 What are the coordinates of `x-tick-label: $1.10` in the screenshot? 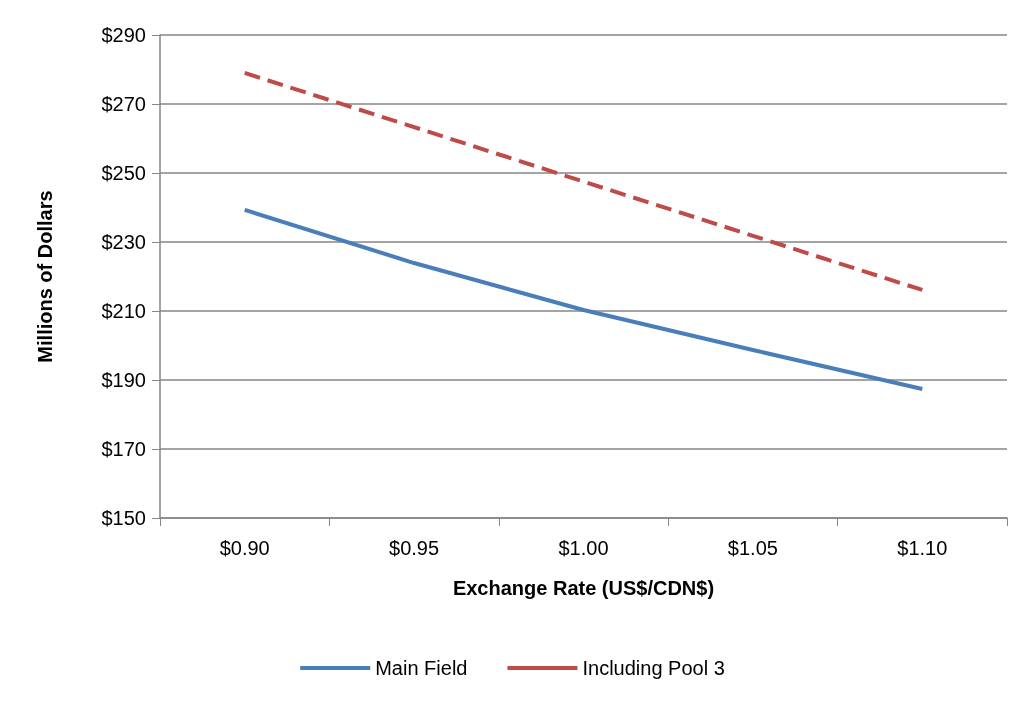 It's located at (922, 548).